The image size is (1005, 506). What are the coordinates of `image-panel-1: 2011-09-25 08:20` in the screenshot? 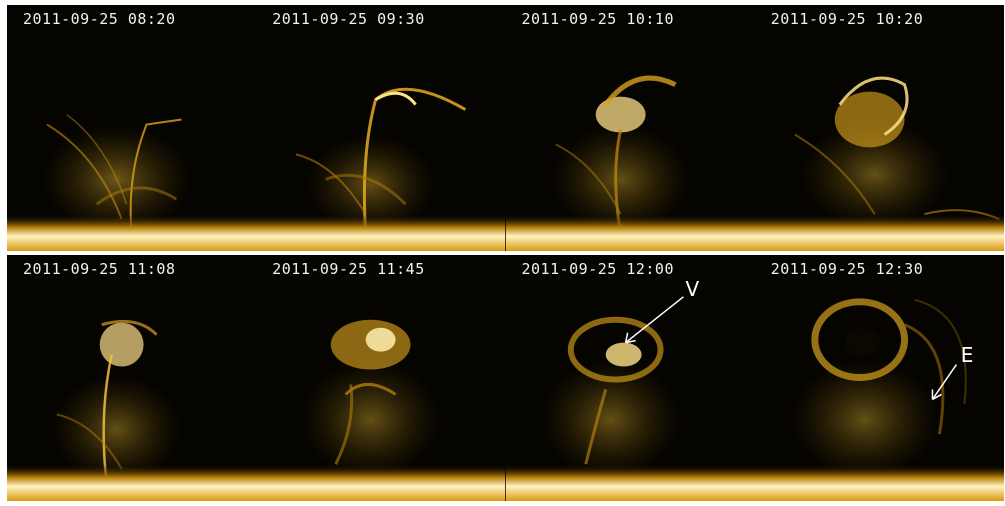 It's located at (132, 128).